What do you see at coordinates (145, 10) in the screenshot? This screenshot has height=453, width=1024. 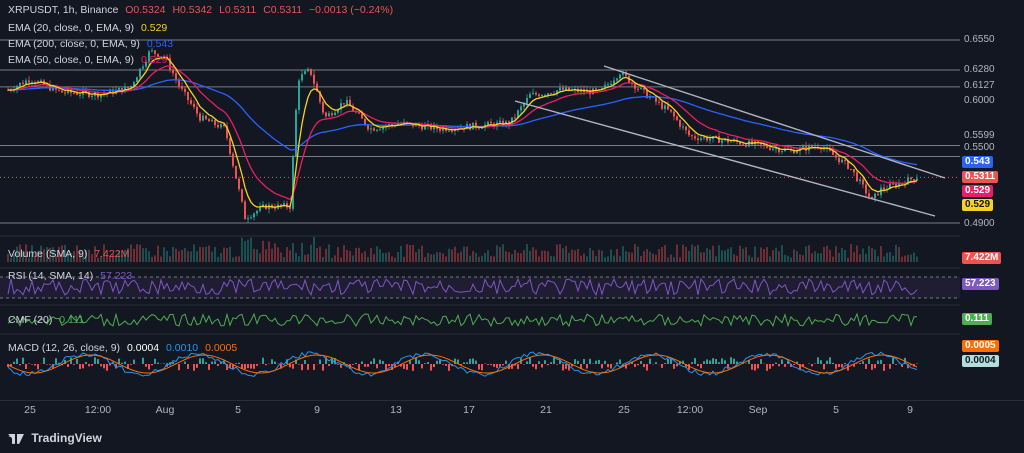 I see `open-value: O0.5324` at bounding box center [145, 10].